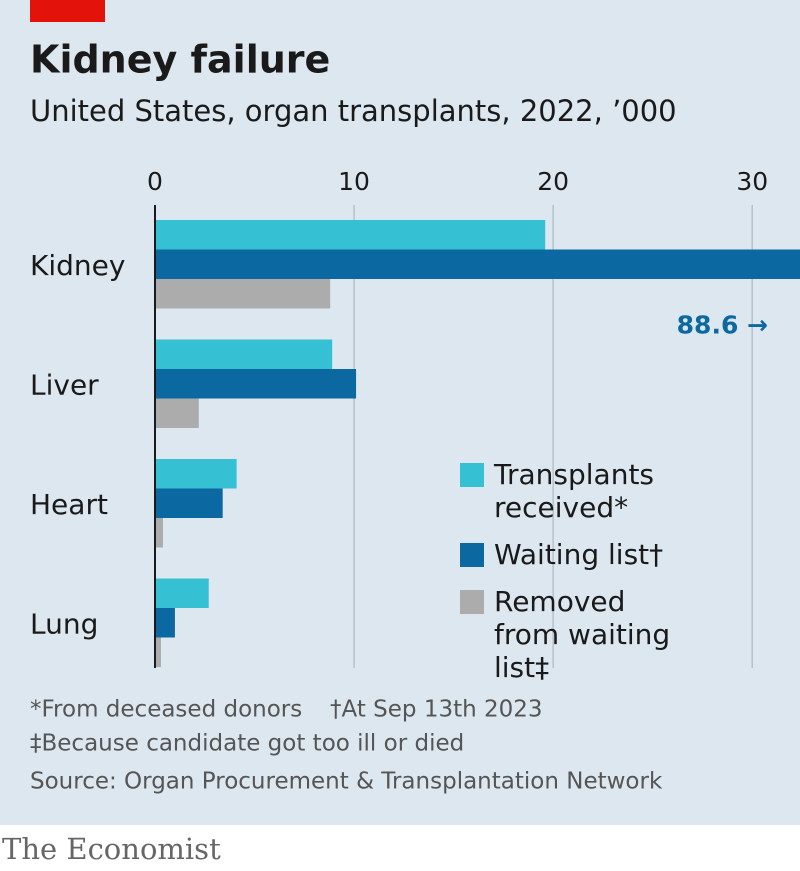 The height and width of the screenshot is (871, 800). I want to click on legend-label: Waiting list†, so click(579, 554).